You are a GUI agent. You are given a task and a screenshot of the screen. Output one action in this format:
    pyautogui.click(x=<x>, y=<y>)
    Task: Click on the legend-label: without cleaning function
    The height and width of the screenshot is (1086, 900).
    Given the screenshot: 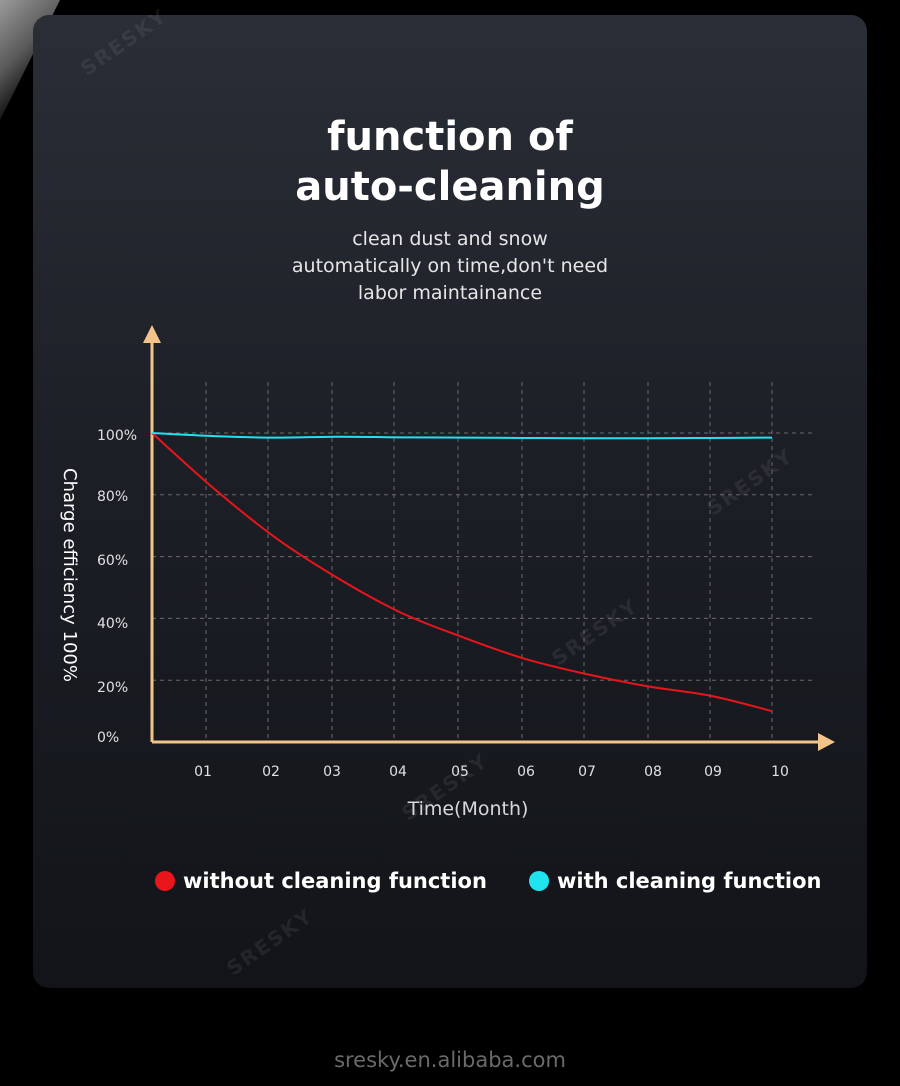 What is the action you would take?
    pyautogui.click(x=335, y=881)
    